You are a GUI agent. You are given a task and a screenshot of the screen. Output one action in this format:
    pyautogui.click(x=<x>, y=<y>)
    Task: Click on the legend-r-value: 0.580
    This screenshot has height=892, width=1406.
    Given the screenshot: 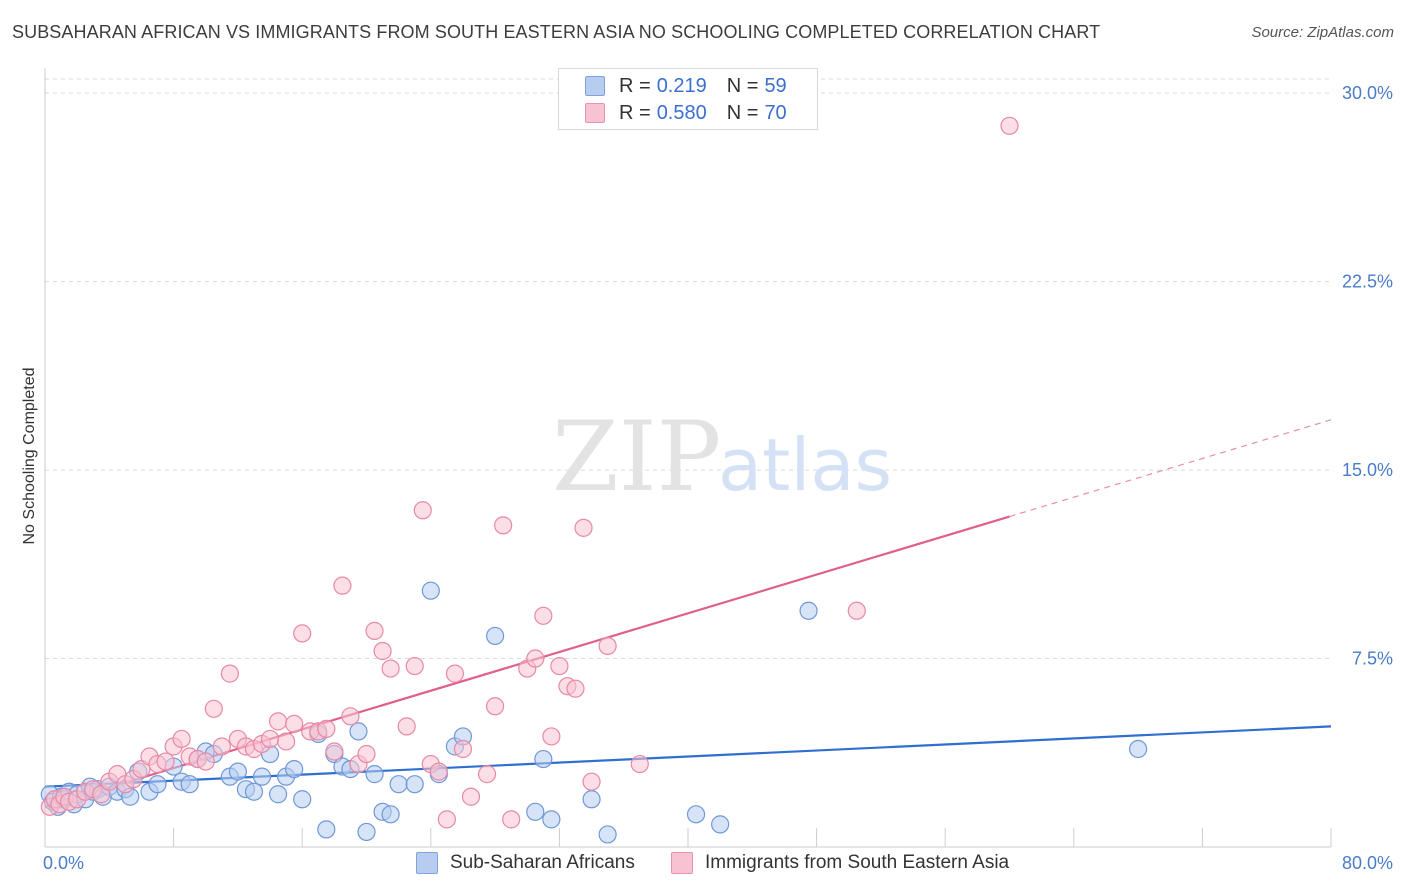 What is the action you would take?
    pyautogui.click(x=681, y=112)
    